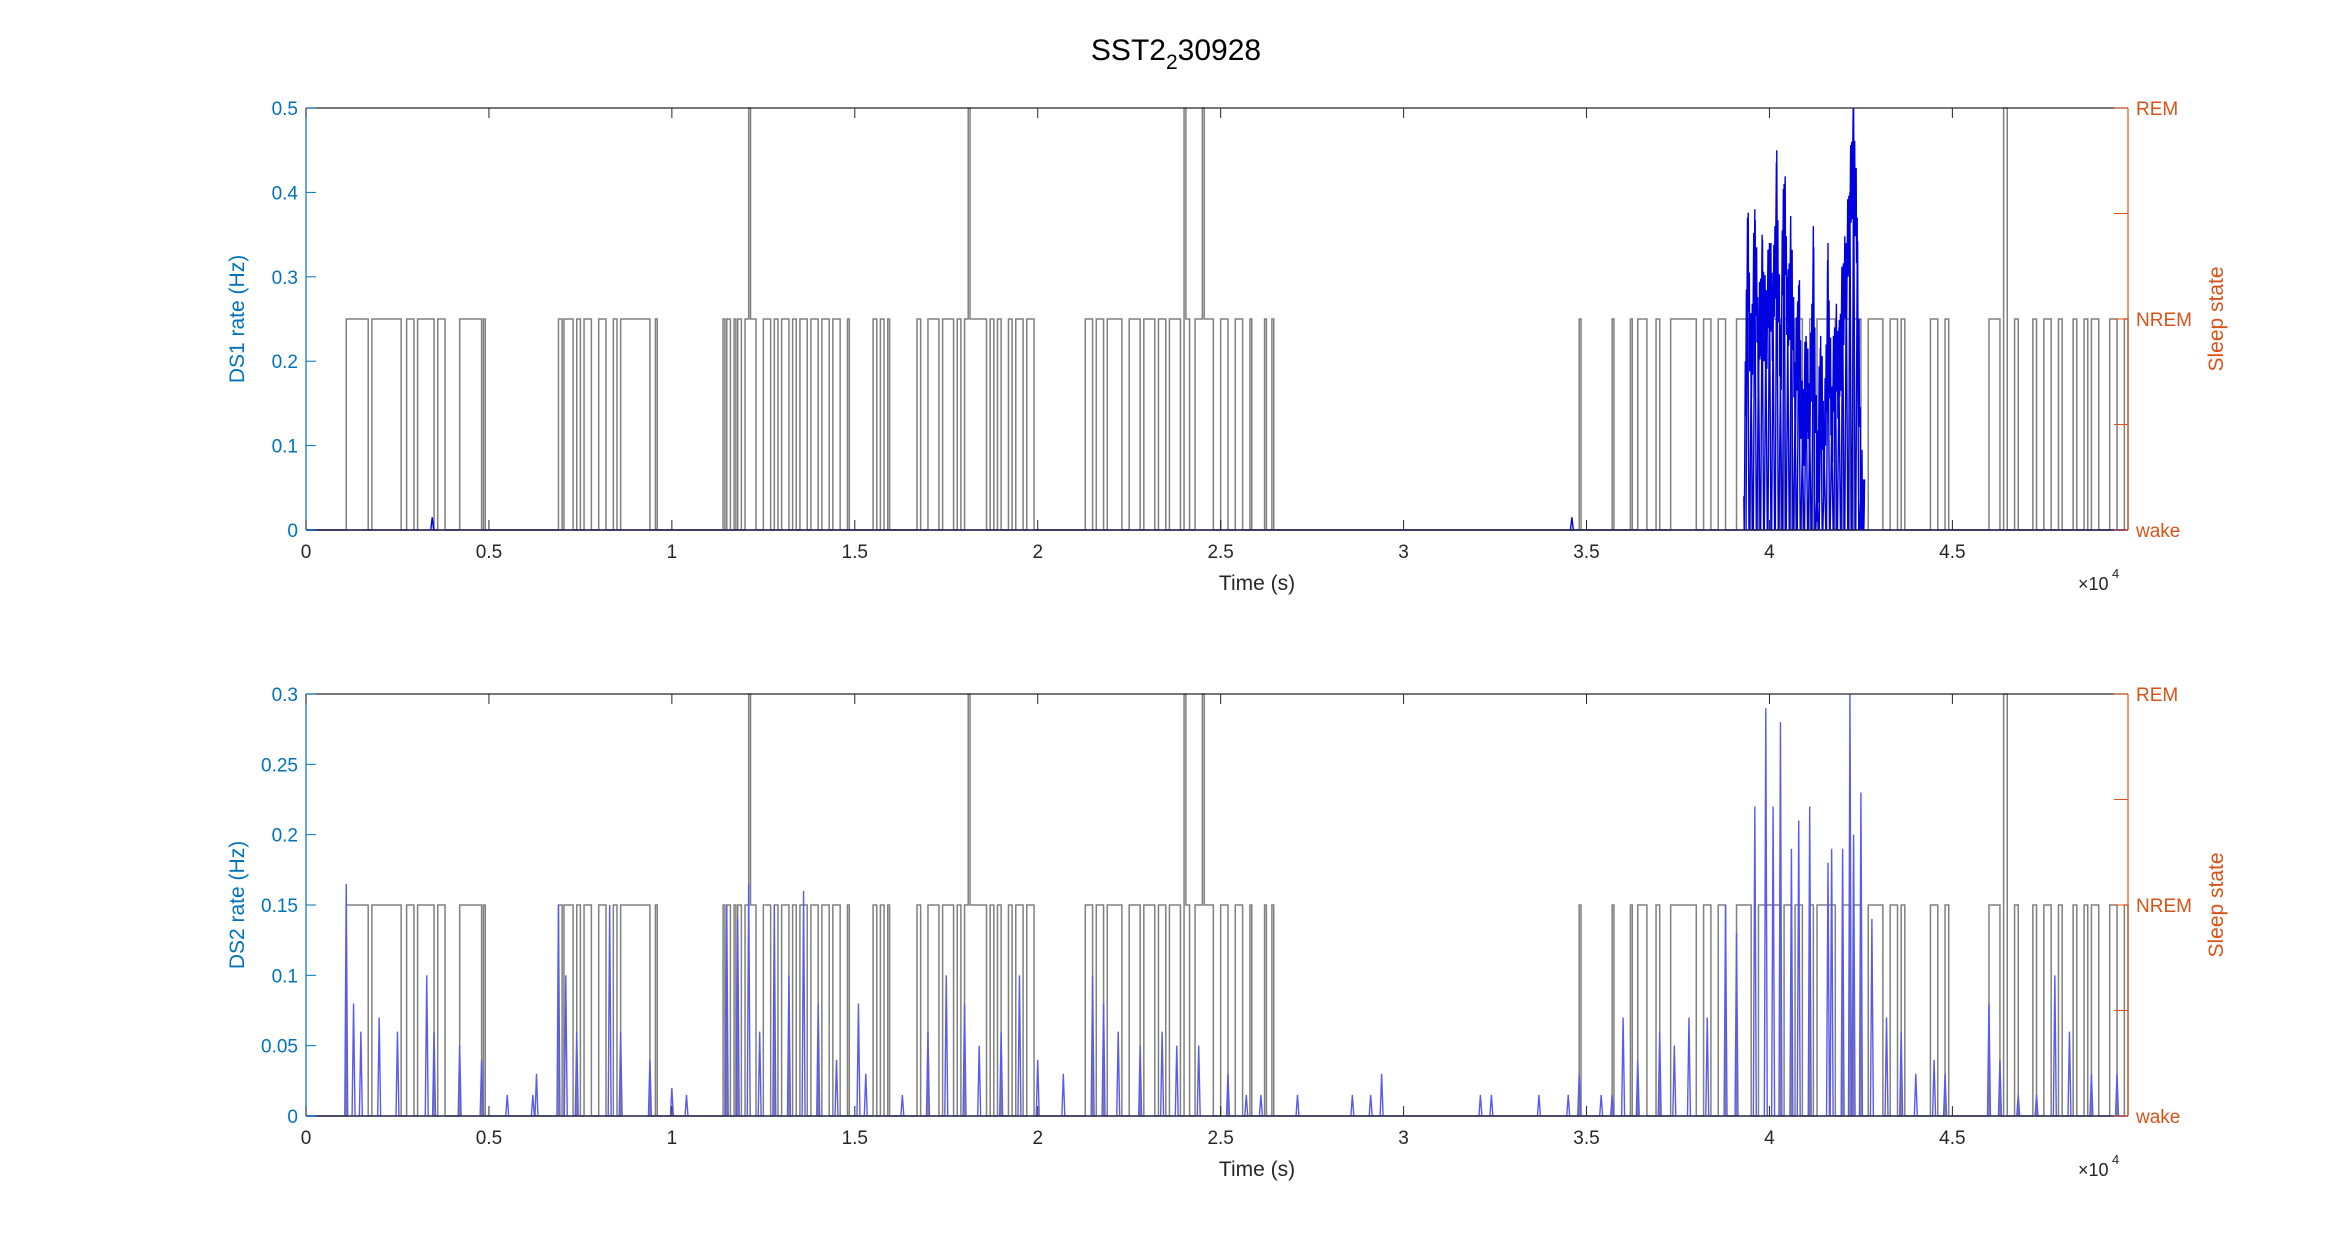 Image resolution: width=2344 pixels, height=1250 pixels. What do you see at coordinates (237, 905) in the screenshot?
I see `ds2-y-axis-label: DS2 rate (Hz)` at bounding box center [237, 905].